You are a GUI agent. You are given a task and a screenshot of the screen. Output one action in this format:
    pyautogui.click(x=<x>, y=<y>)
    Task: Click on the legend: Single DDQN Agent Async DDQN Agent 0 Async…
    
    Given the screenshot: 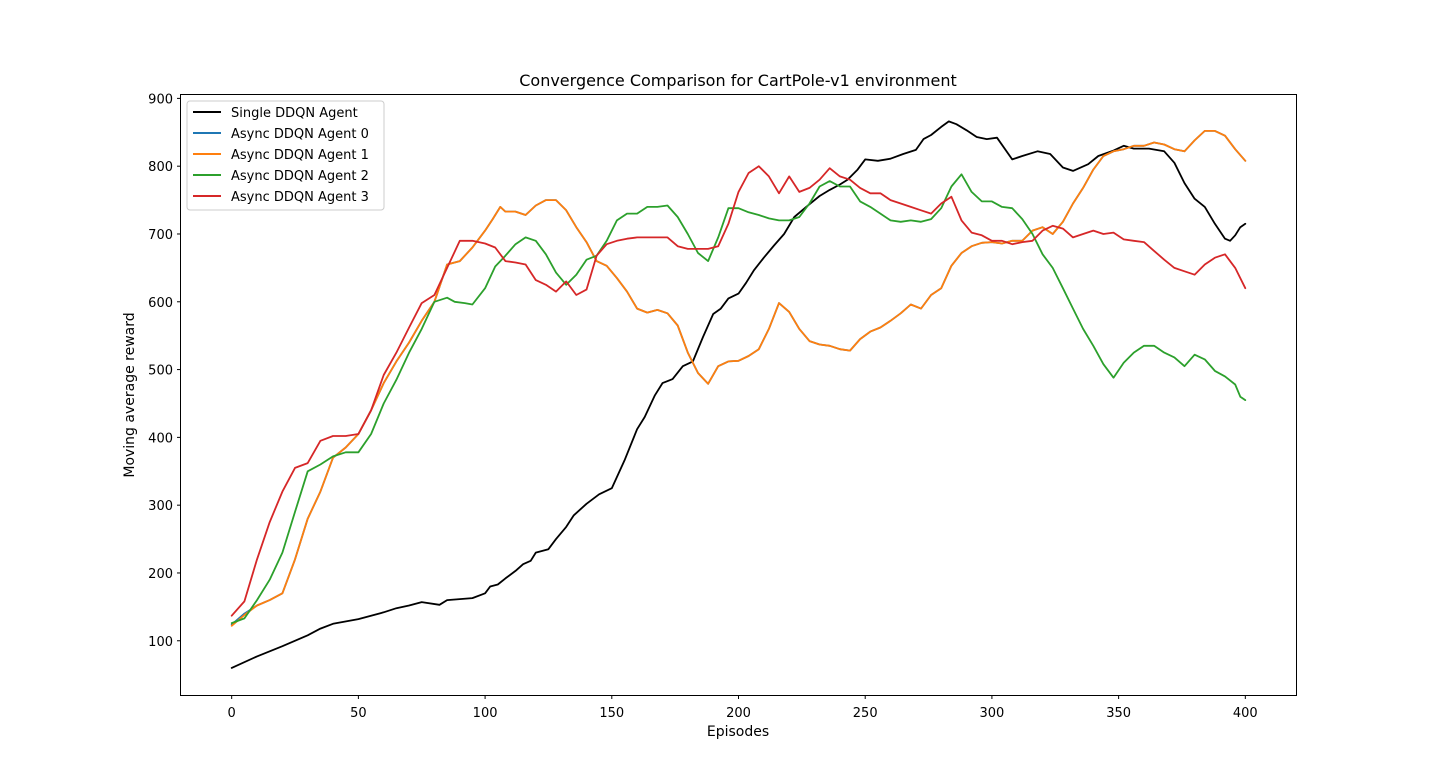 What is the action you would take?
    pyautogui.click(x=285, y=155)
    